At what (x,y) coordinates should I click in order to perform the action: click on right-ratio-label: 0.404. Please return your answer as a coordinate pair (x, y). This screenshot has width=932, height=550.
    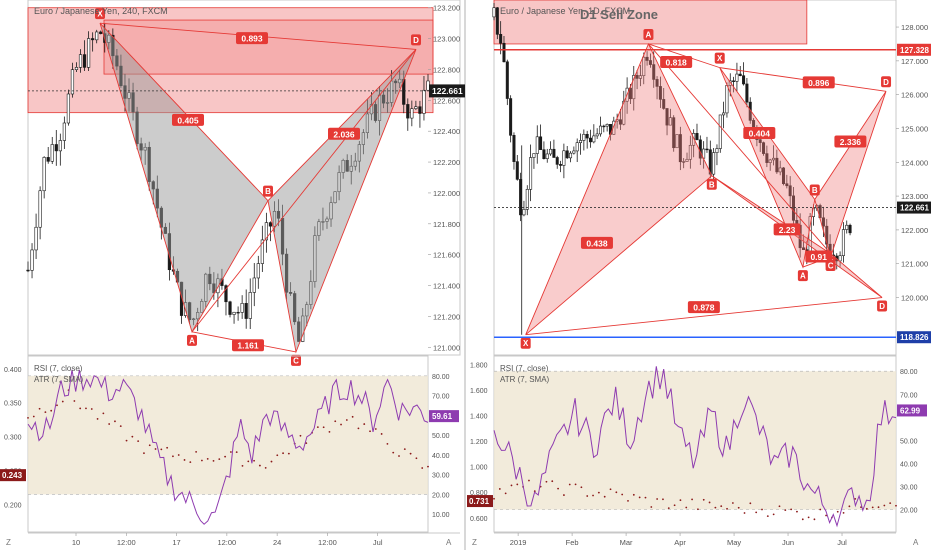
    Looking at the image, I should click on (759, 133).